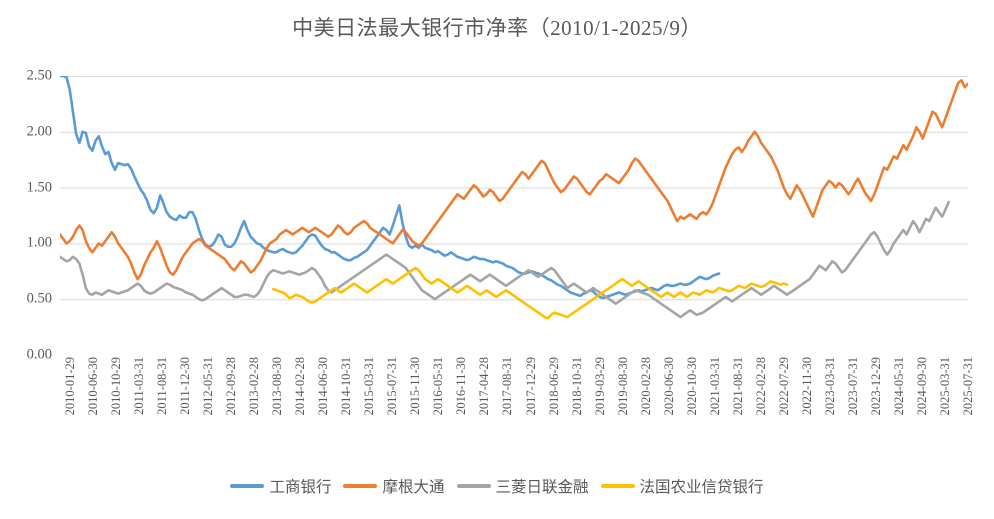 This screenshot has width=994, height=519. I want to click on chart-title: 中美日法最大银行市净率（2010/1-2025/9）, so click(497, 28).